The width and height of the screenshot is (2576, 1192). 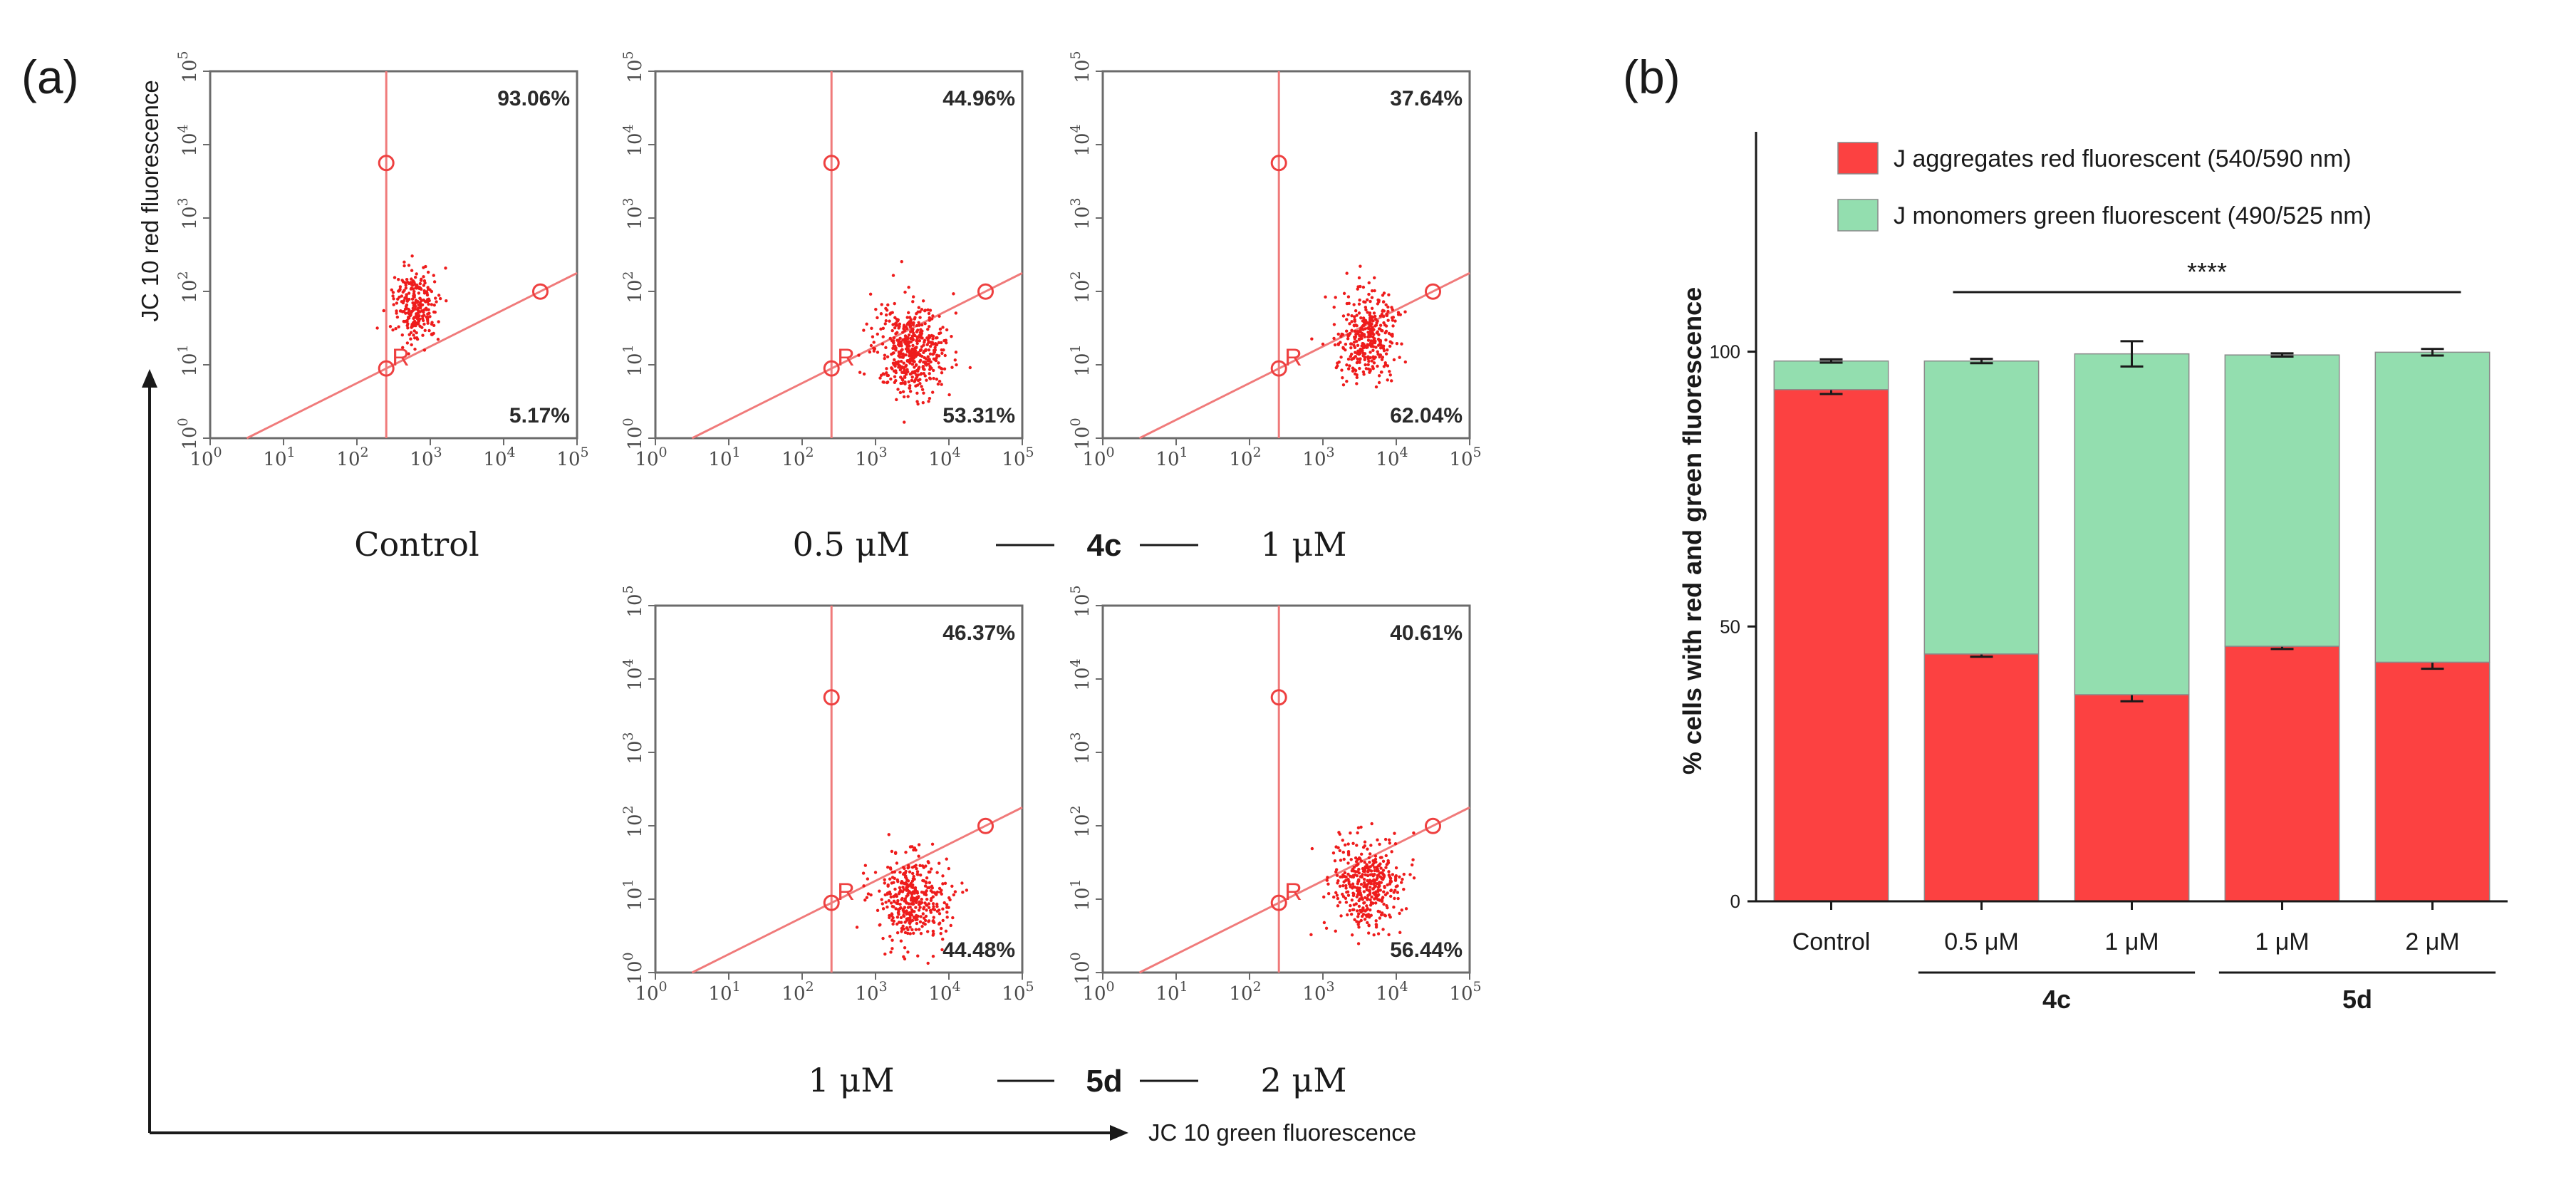 I want to click on upper-quadrant-percentage: 44.96%, so click(x=978, y=98).